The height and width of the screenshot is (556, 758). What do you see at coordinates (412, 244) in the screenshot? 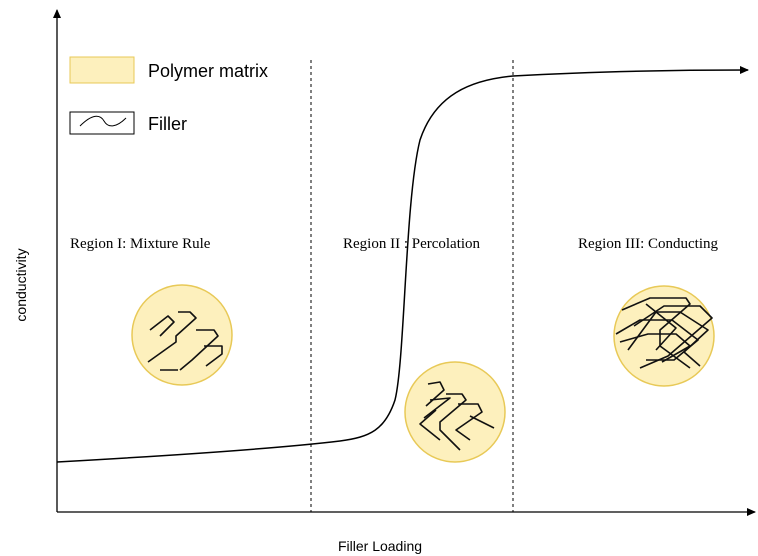
I see `region-label: Region II : Percolation` at bounding box center [412, 244].